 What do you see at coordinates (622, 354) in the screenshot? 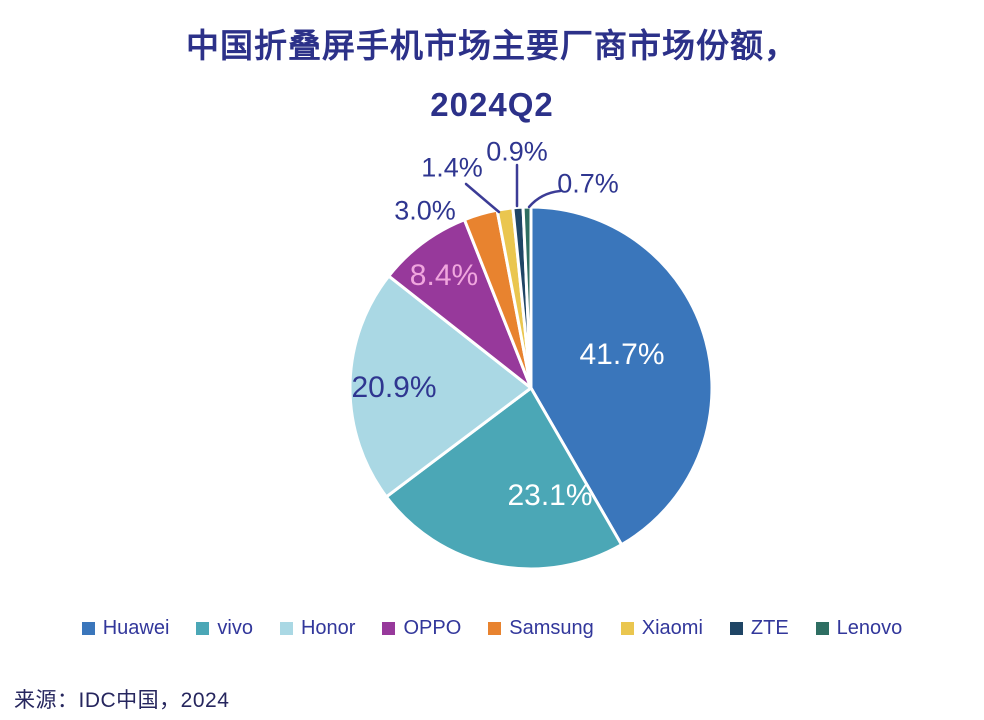
I see `pct-label-huawei: 41.7%` at bounding box center [622, 354].